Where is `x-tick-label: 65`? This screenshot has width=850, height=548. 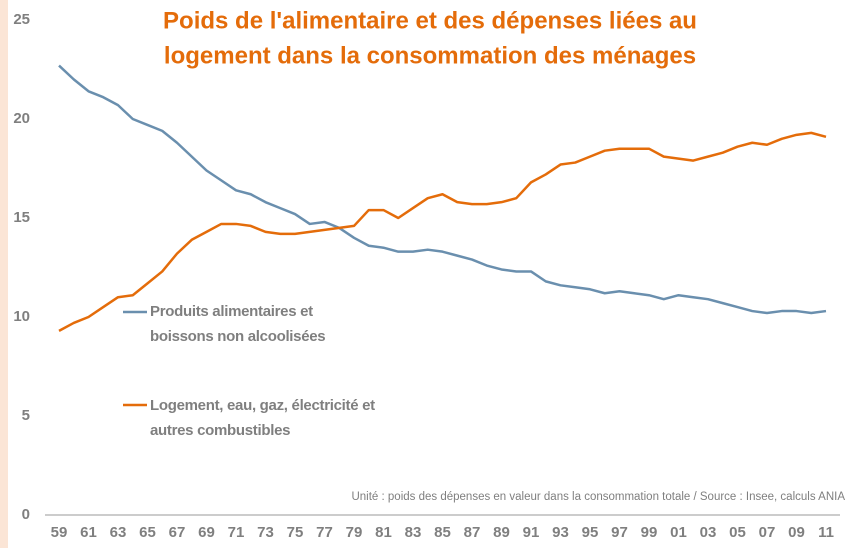
x-tick-label: 65 is located at coordinates (147, 532).